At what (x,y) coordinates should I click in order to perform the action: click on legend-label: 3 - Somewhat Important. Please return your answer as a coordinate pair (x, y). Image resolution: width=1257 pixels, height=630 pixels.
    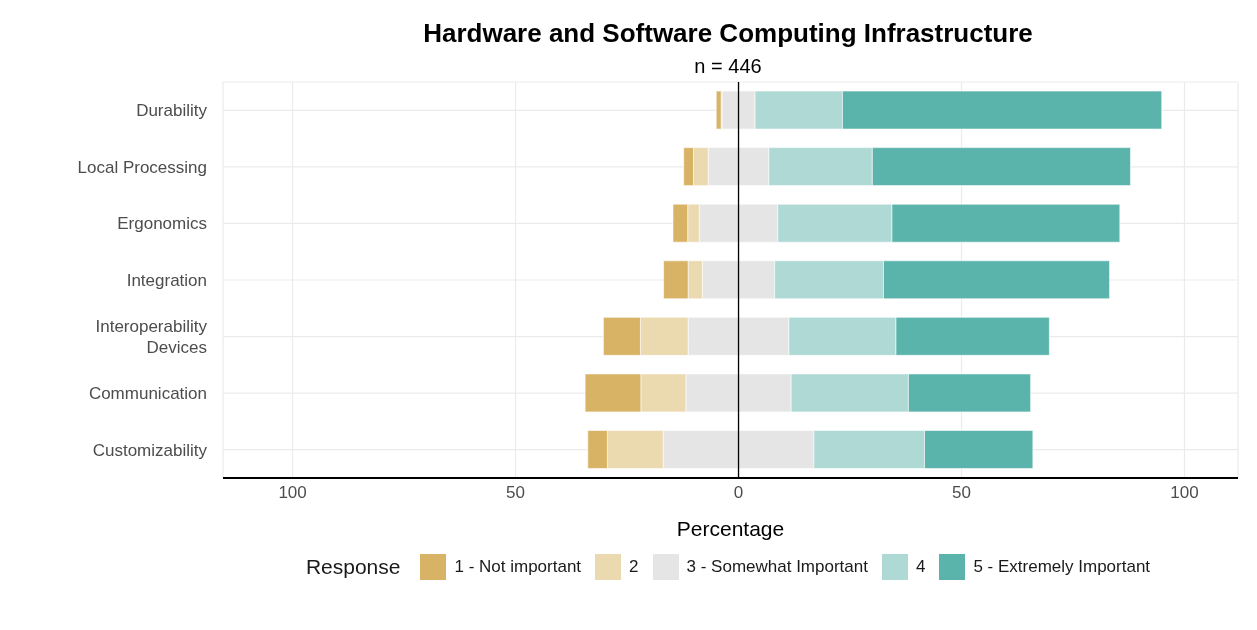
    Looking at the image, I should click on (777, 567).